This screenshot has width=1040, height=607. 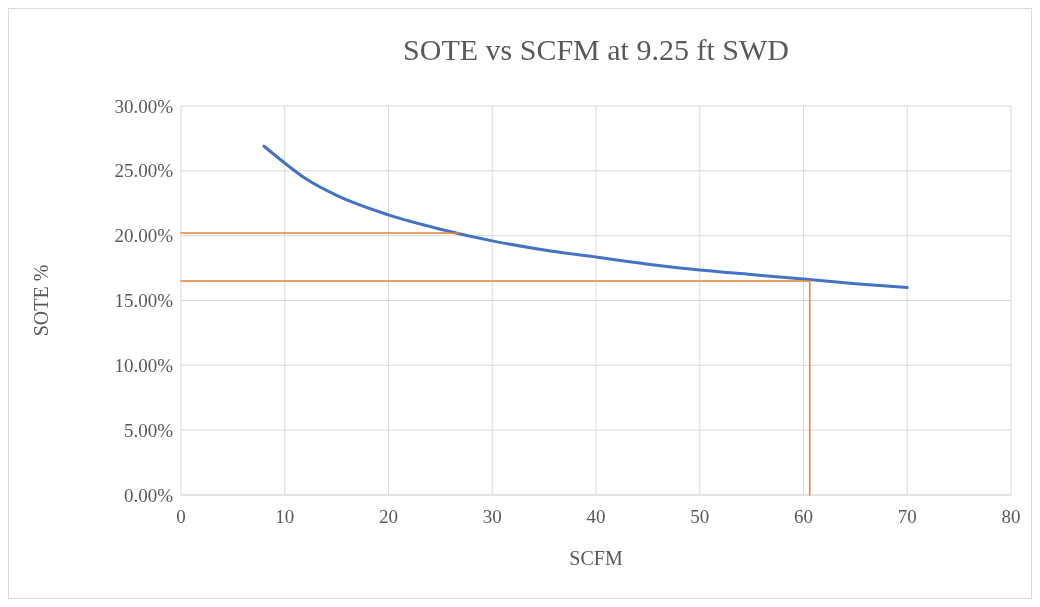 What do you see at coordinates (41, 300) in the screenshot?
I see `y-axis-title: SOTE %` at bounding box center [41, 300].